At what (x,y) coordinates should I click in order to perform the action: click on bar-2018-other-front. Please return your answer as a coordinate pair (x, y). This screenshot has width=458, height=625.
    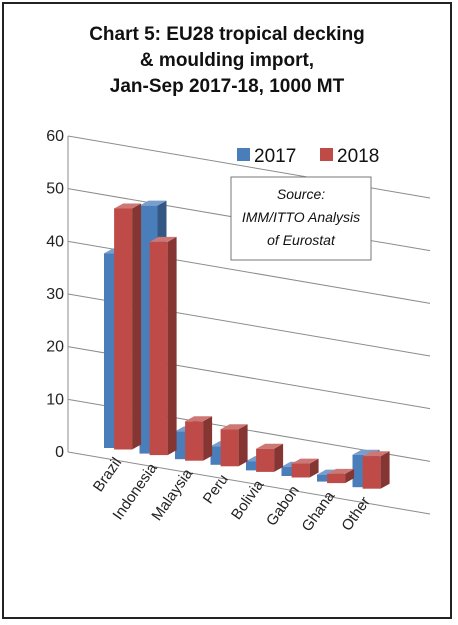
    Looking at the image, I should click on (371, 472).